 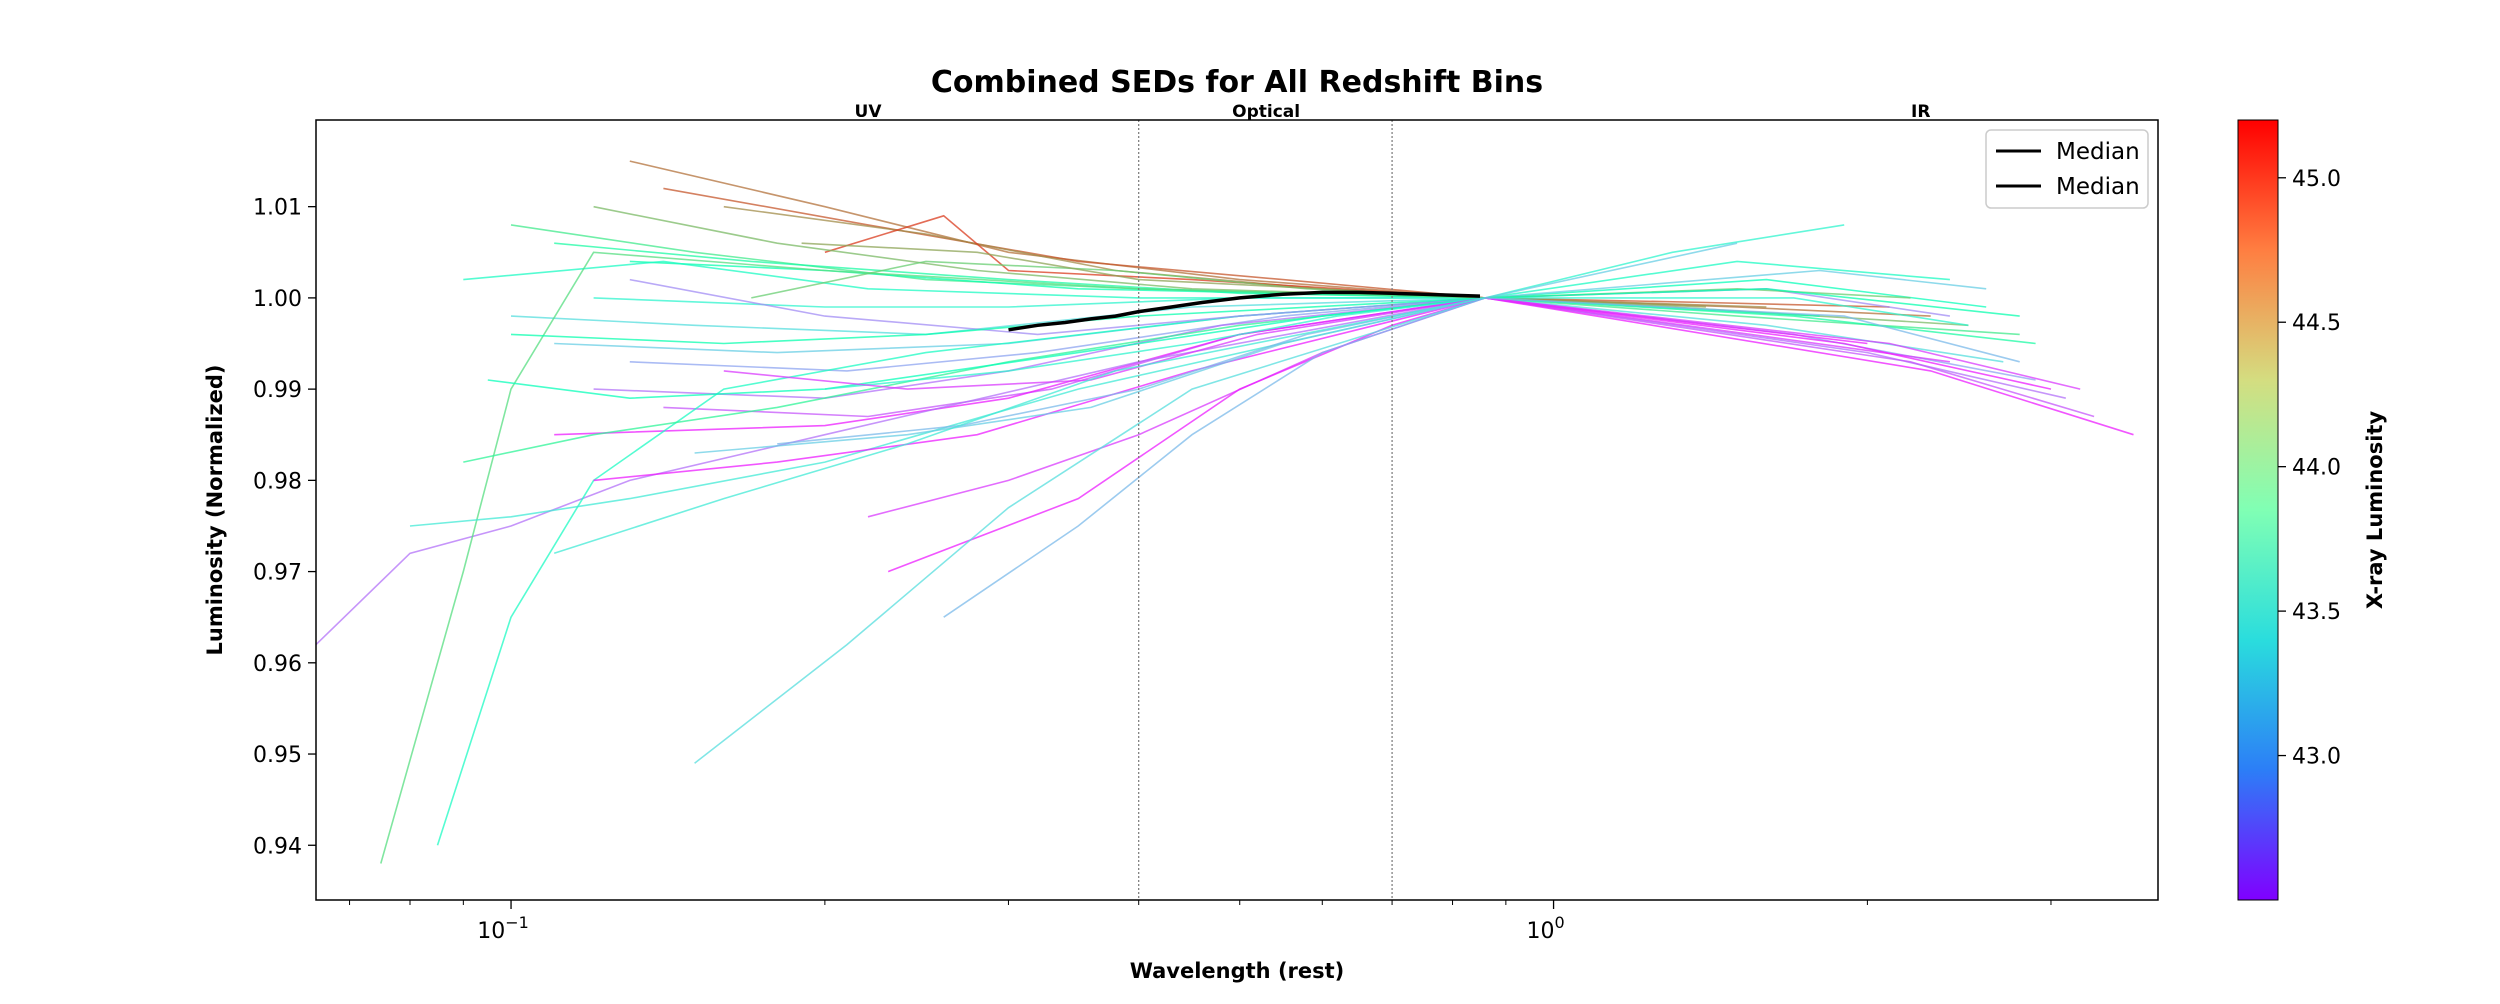 I want to click on colorbar-label: X-ray Luminosity, so click(x=2375, y=510).